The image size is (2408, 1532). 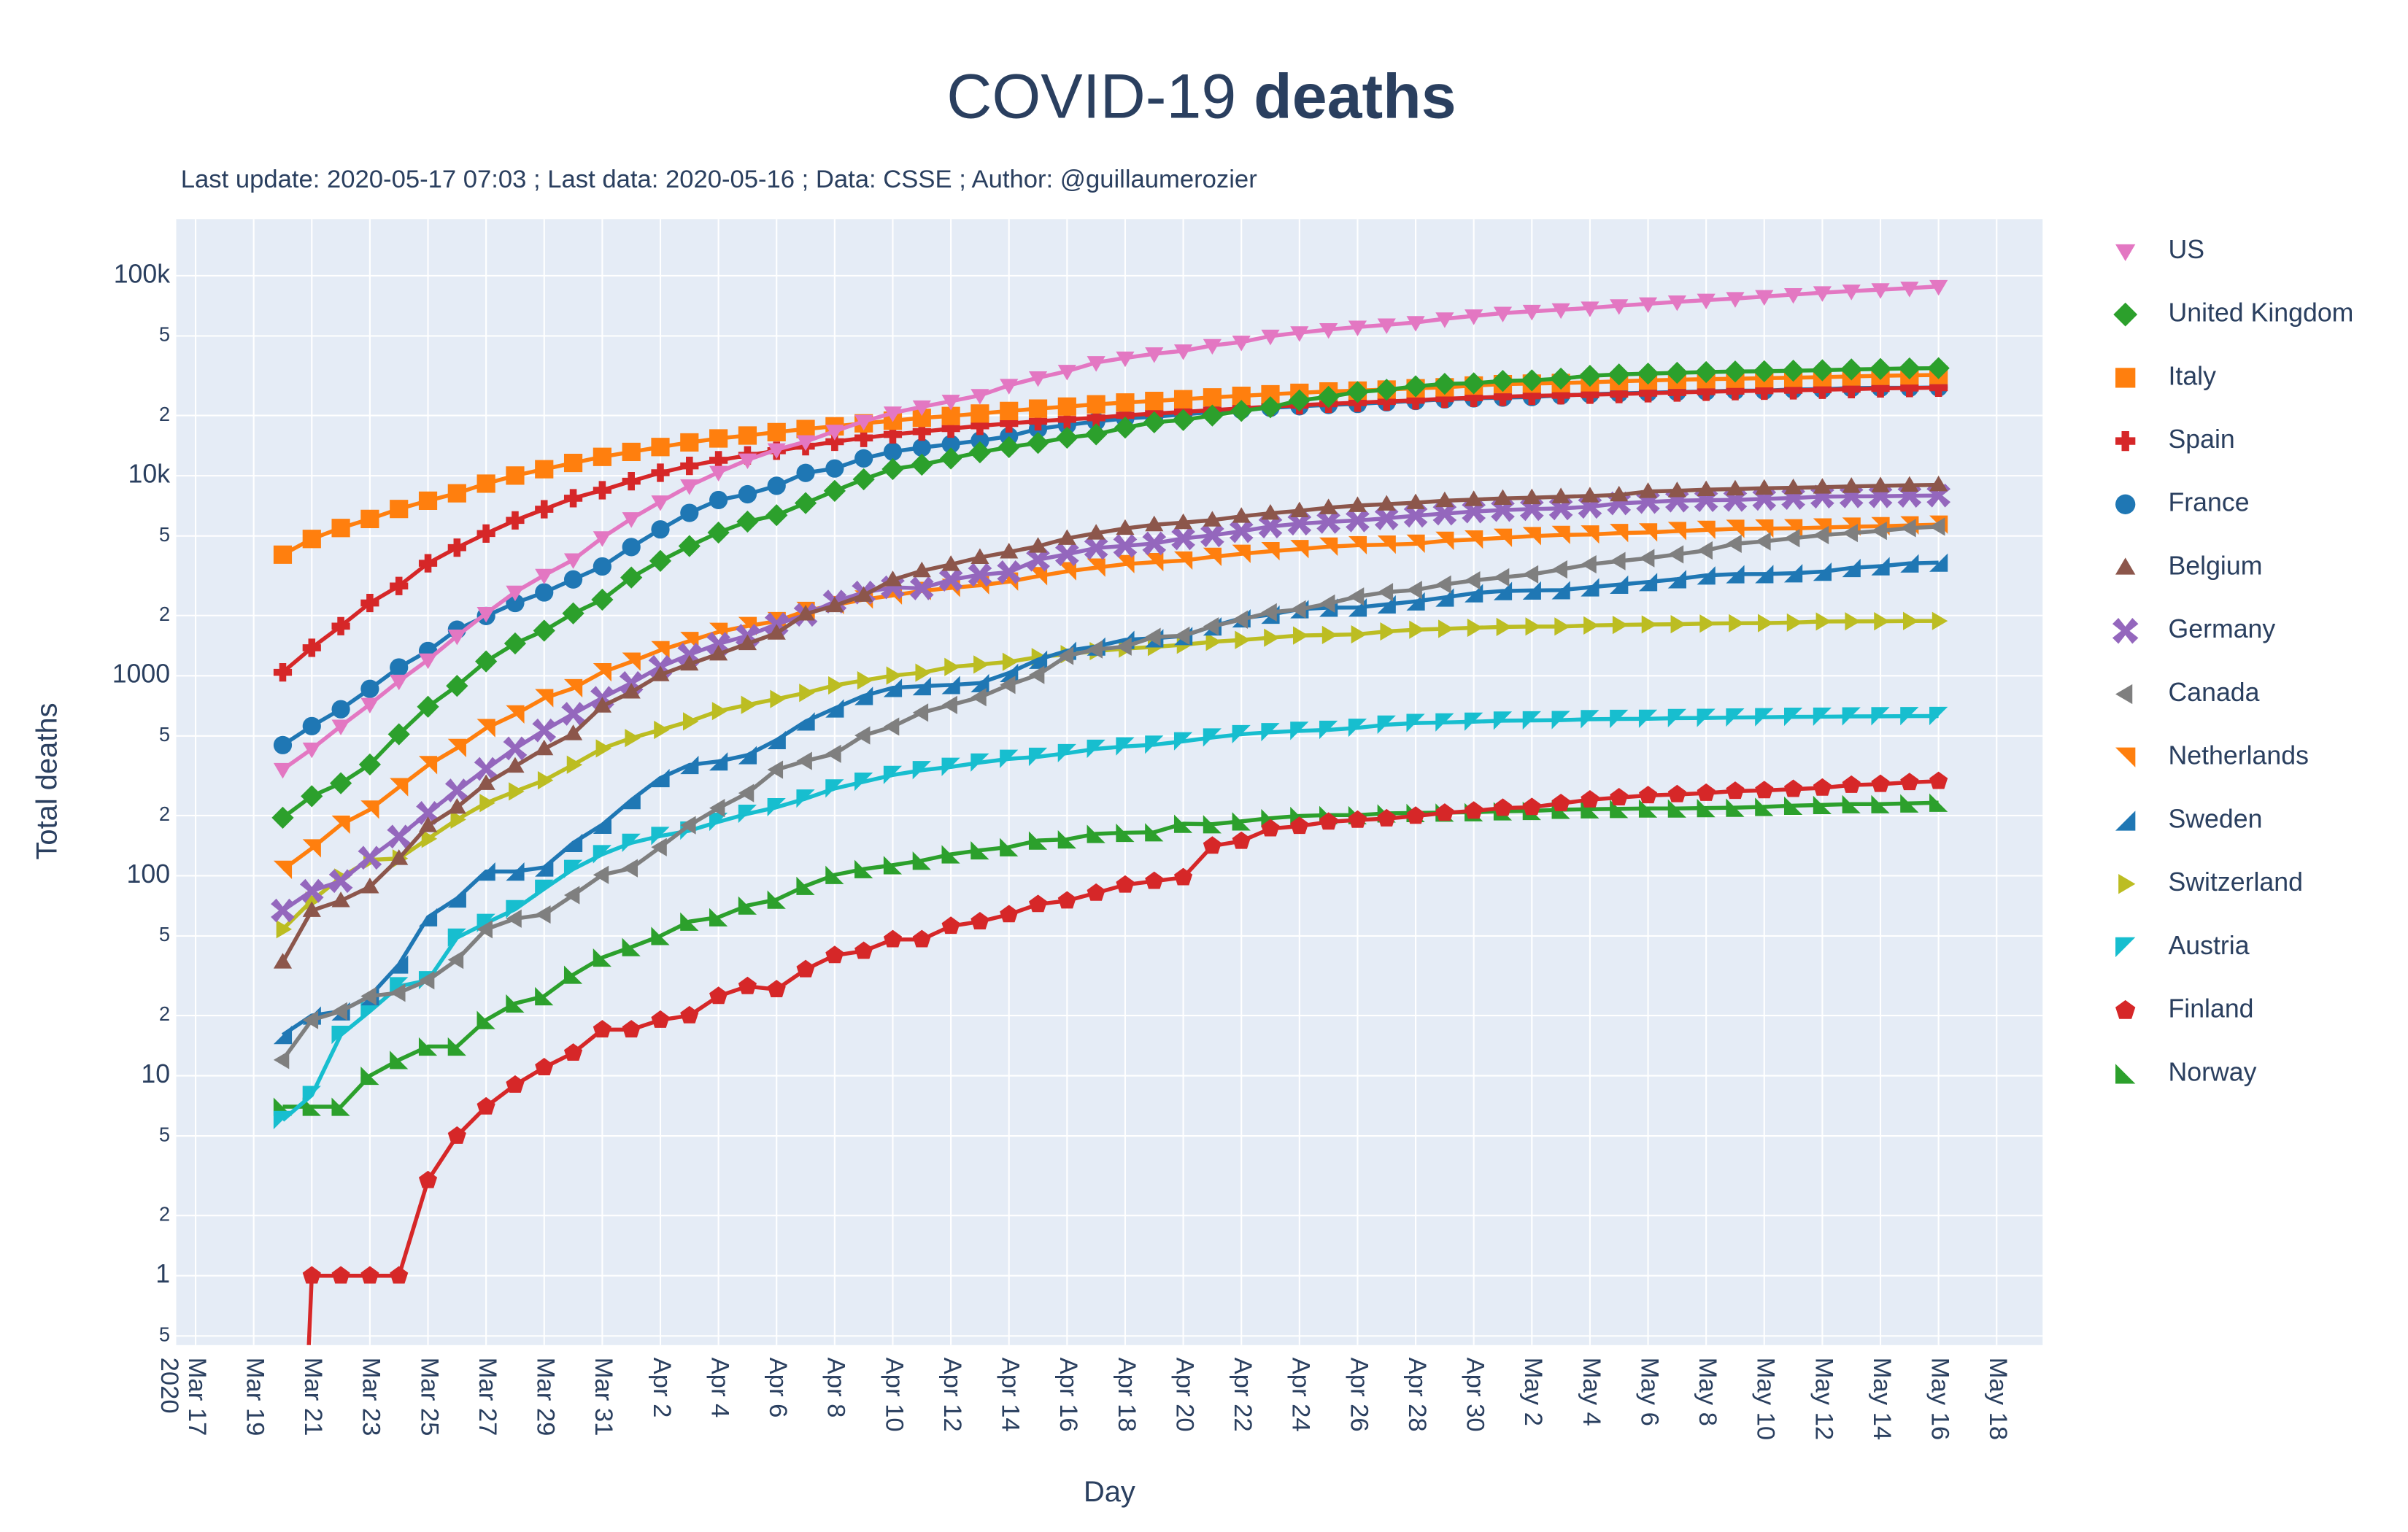 What do you see at coordinates (164, 535) in the screenshot?
I see `y-tick-label: 5` at bounding box center [164, 535].